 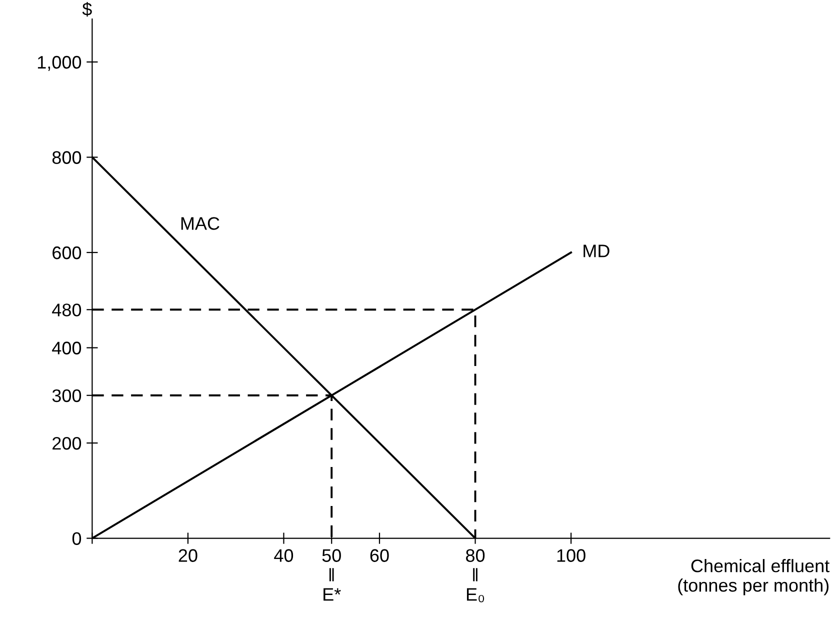 What do you see at coordinates (67, 395) in the screenshot?
I see `y-tick-label: 300` at bounding box center [67, 395].